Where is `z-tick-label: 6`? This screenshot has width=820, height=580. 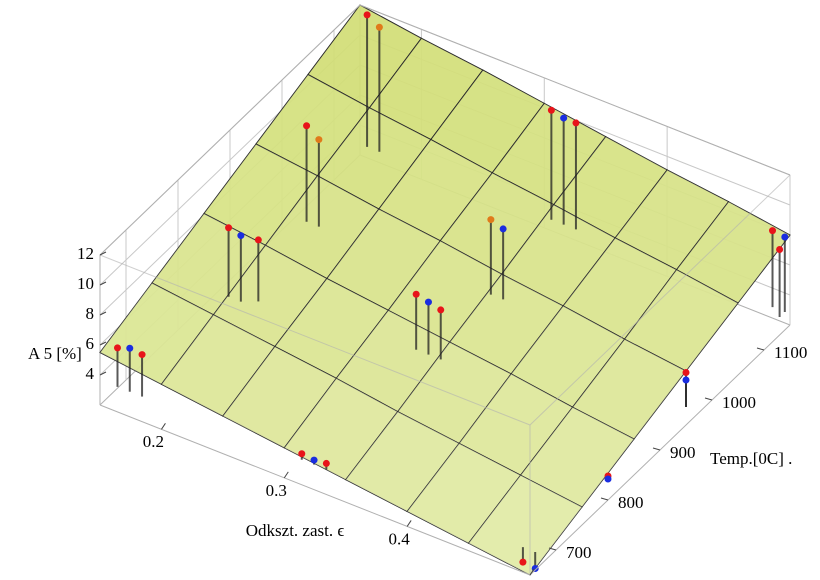
z-tick-label: 6 is located at coordinates (90, 343).